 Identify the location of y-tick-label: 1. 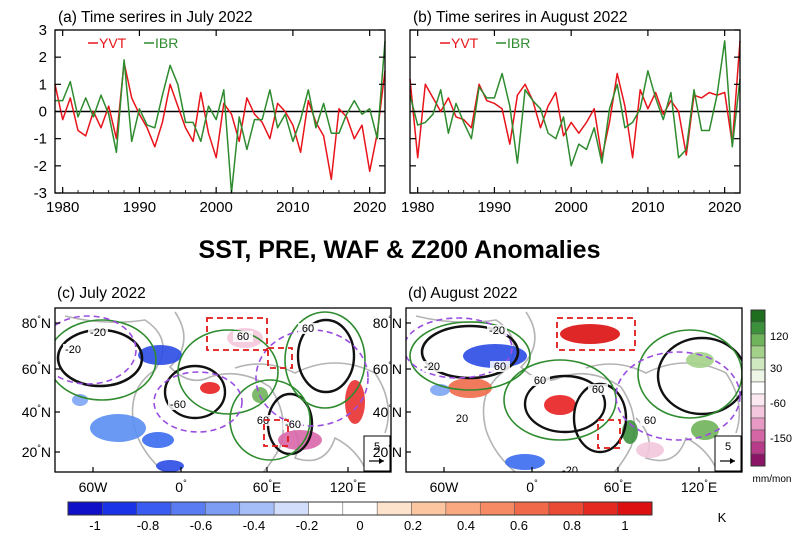
(43, 84).